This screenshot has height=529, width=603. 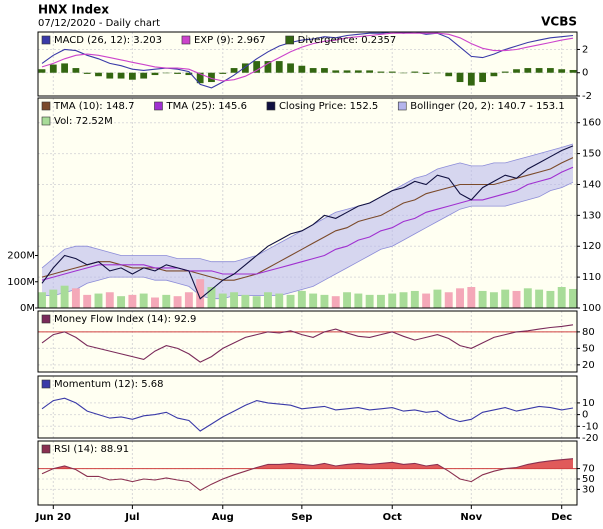 I want to click on y-tick-label: 140, so click(x=591, y=184).